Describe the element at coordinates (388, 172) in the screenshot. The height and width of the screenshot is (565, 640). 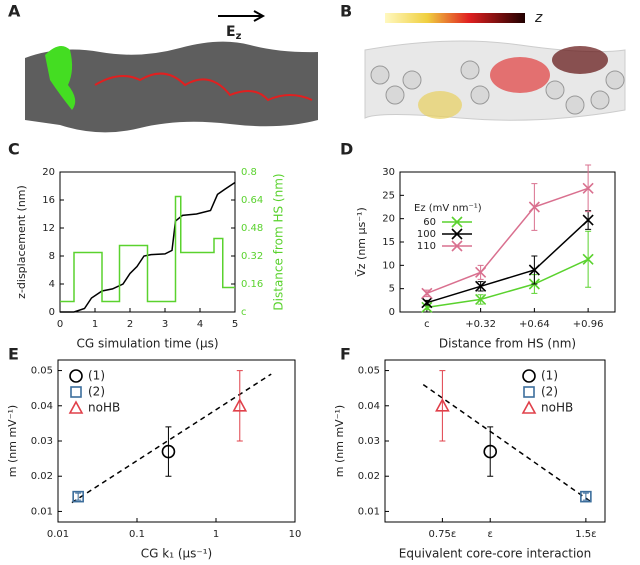
I see `y-tick-label: 30` at that location.